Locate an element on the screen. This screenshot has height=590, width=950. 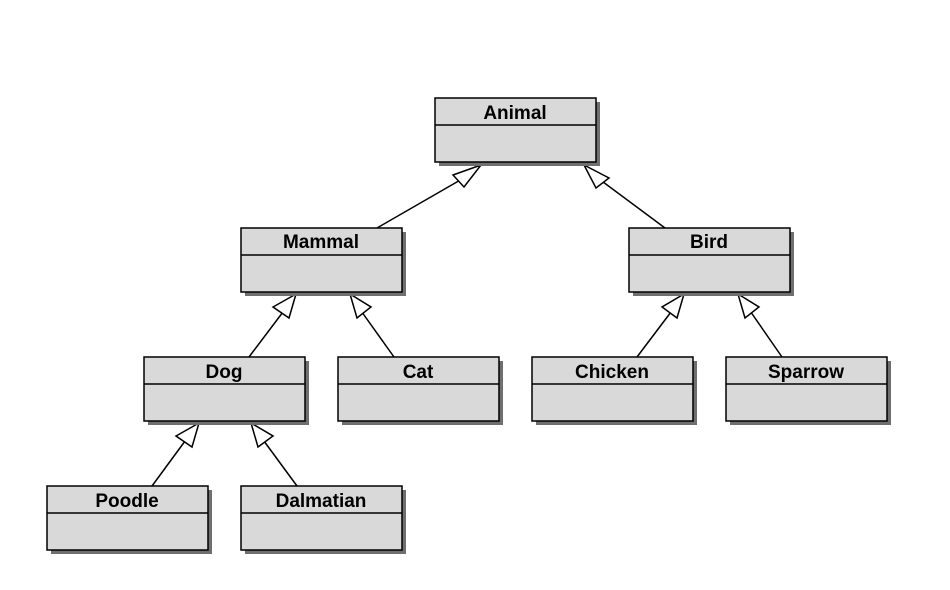
class-name-mammal: Mammal is located at coordinates (321, 242).